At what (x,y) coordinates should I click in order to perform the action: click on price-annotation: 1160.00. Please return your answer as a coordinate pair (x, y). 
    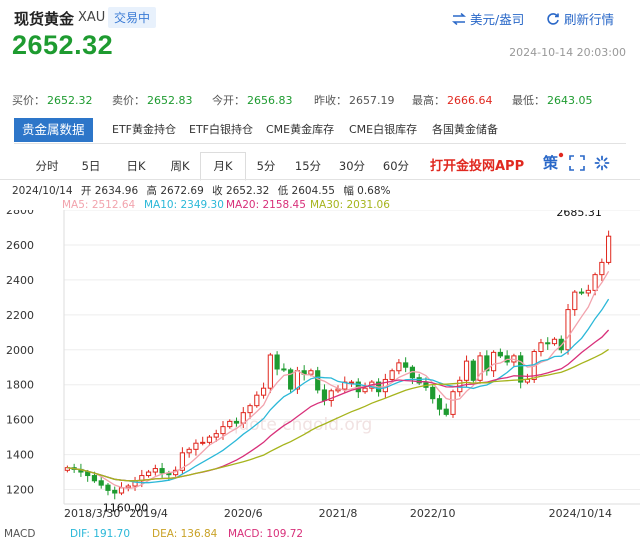
    Looking at the image, I should click on (126, 508).